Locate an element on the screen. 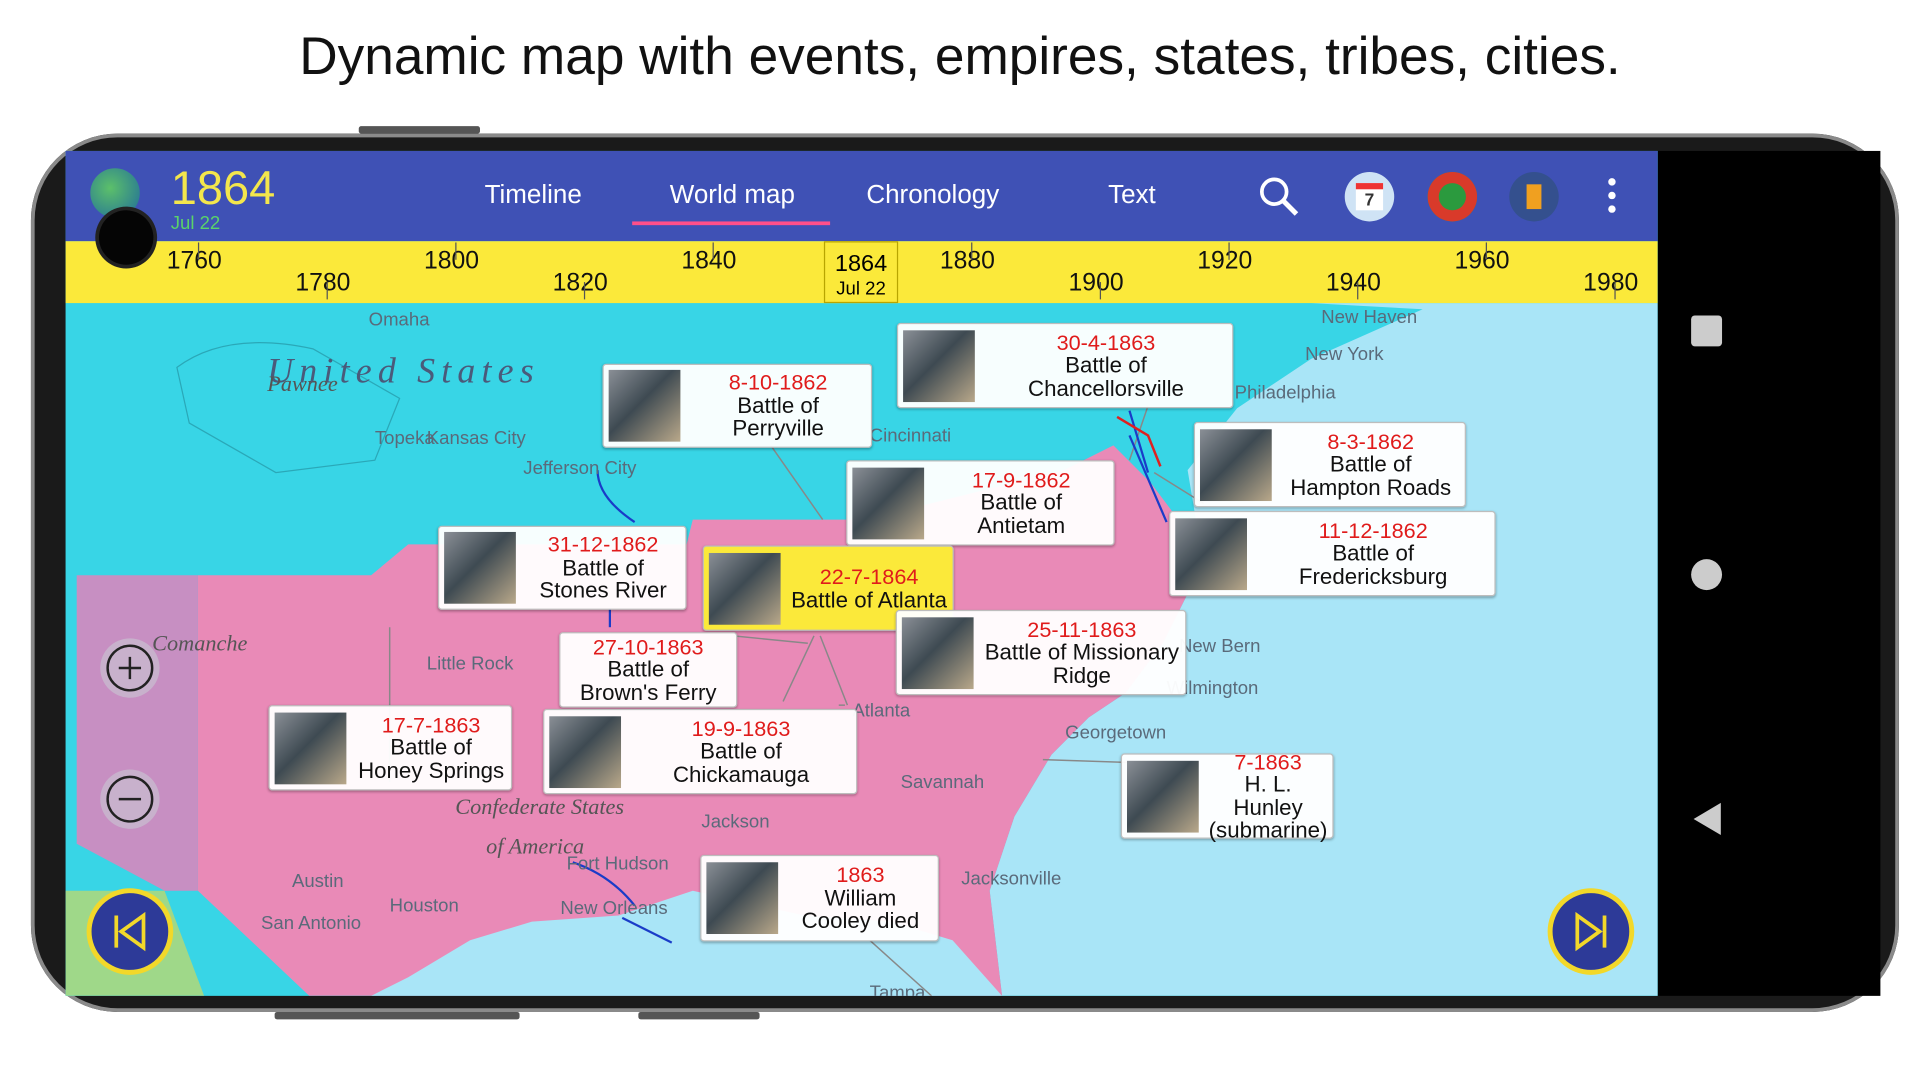  event-card: 7-1863 H. L. Hunley (submarine) is located at coordinates (1227, 795).